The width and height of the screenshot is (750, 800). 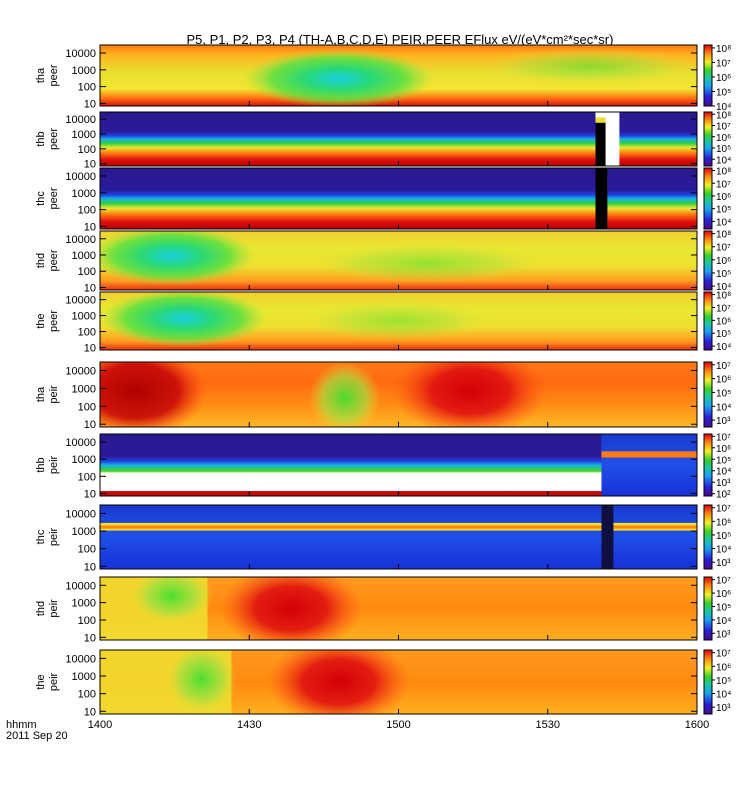 I want to click on x-tick-label: 1530, so click(x=548, y=725).